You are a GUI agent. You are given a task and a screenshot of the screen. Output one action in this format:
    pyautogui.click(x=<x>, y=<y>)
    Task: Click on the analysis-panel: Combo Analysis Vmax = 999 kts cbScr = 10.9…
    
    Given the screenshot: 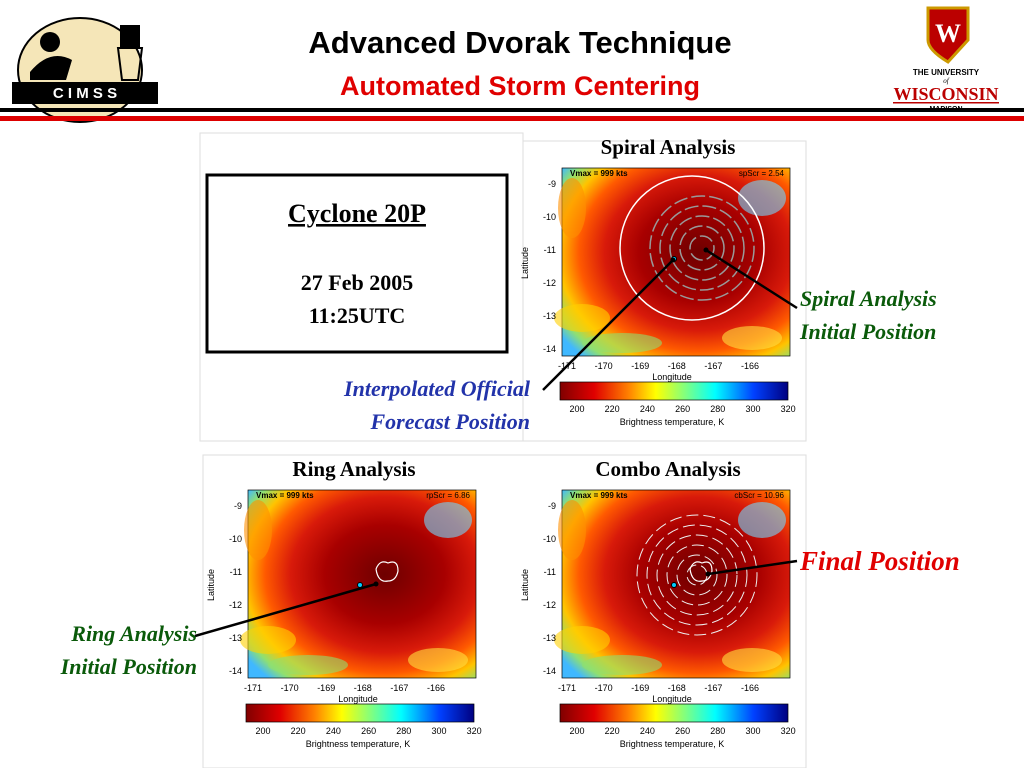 What is the action you would take?
    pyautogui.click(x=658, y=603)
    